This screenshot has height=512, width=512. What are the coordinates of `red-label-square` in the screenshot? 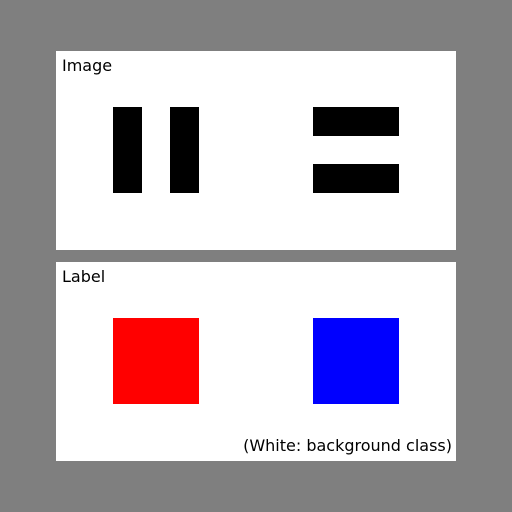 It's located at (156, 361).